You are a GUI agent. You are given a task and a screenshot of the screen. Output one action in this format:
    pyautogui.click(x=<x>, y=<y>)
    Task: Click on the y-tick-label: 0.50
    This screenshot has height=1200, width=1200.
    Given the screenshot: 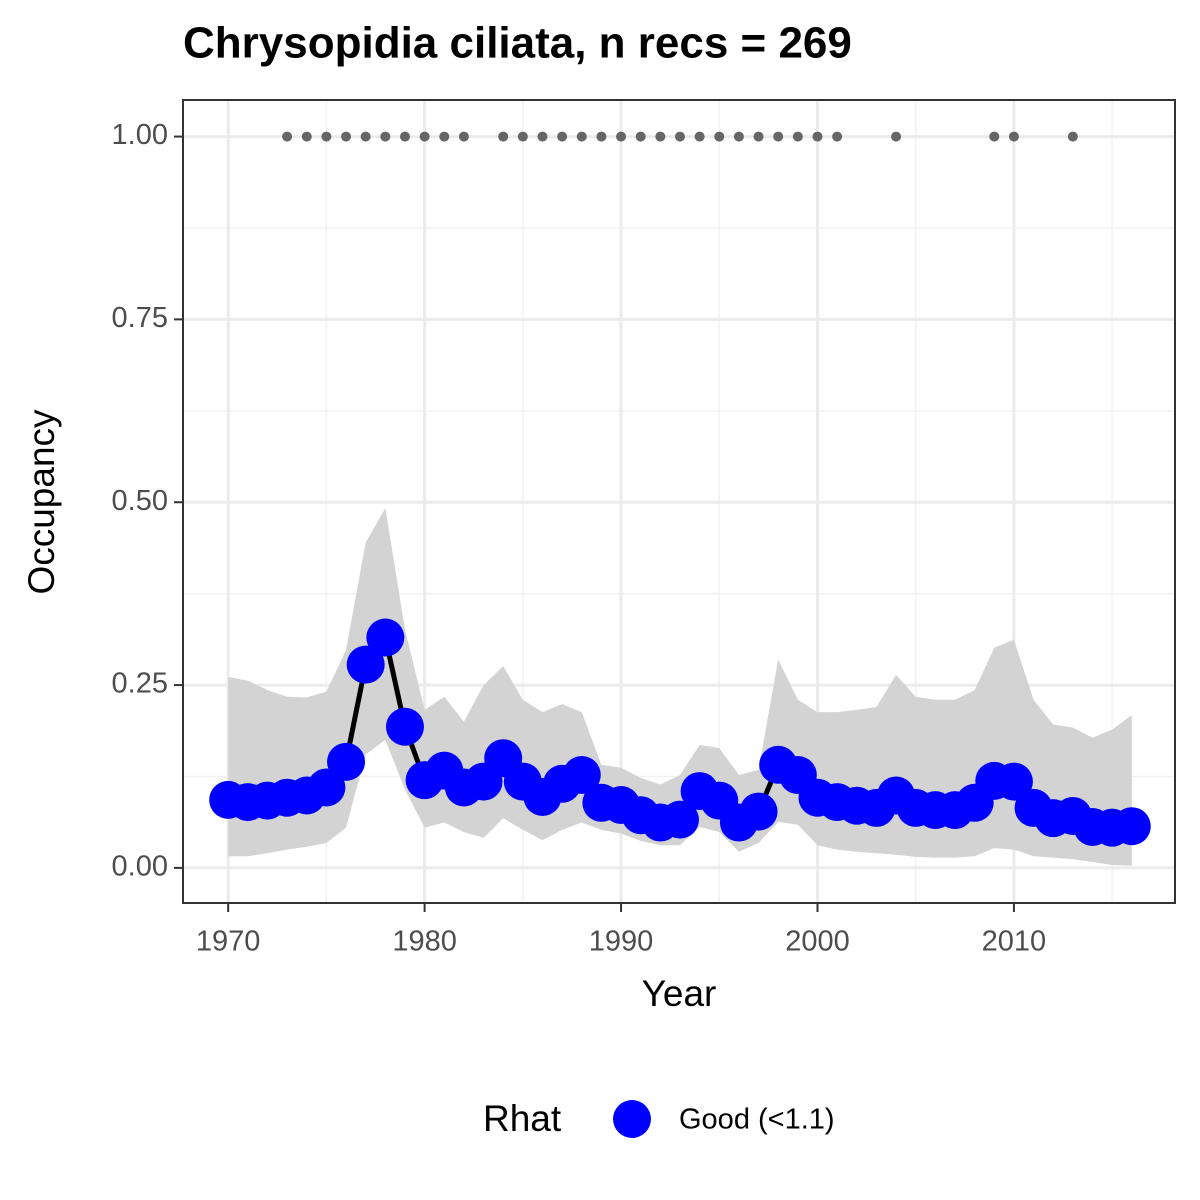 What is the action you would take?
    pyautogui.click(x=140, y=501)
    